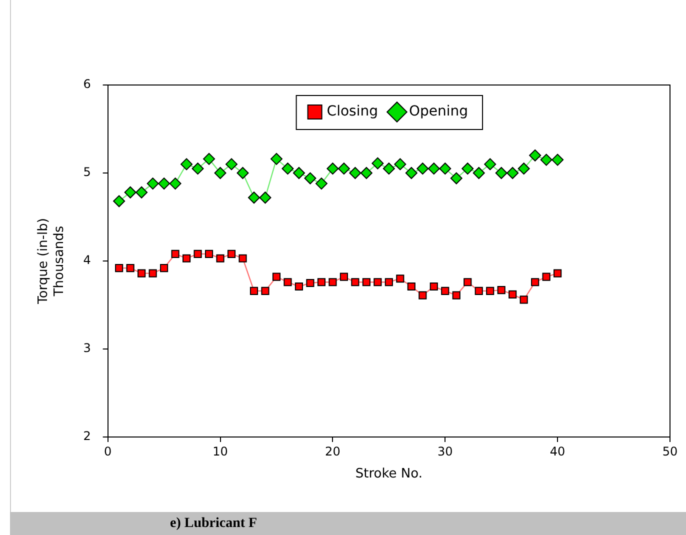 Image resolution: width=686 pixels, height=535 pixels. I want to click on x-tick-label: 0, so click(108, 451).